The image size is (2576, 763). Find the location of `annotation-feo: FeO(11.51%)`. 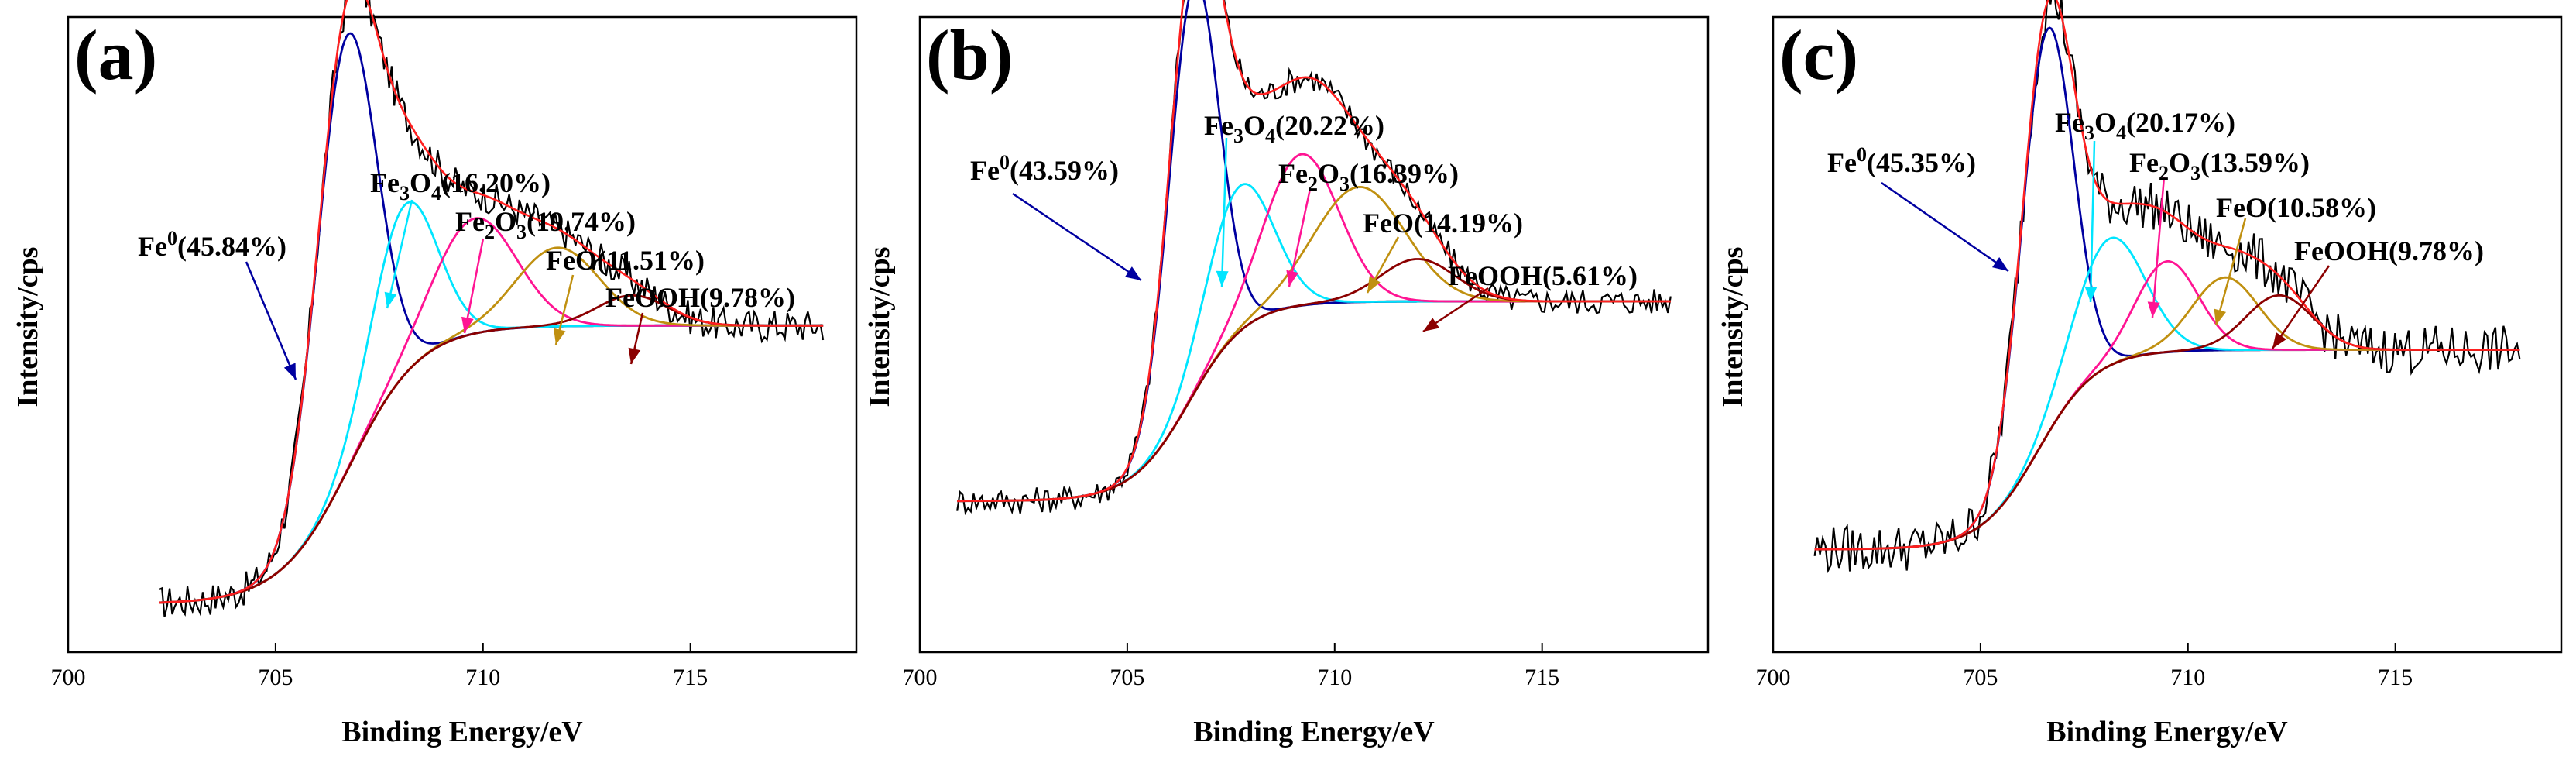

annotation-feo: FeO(11.51%) is located at coordinates (625, 260).